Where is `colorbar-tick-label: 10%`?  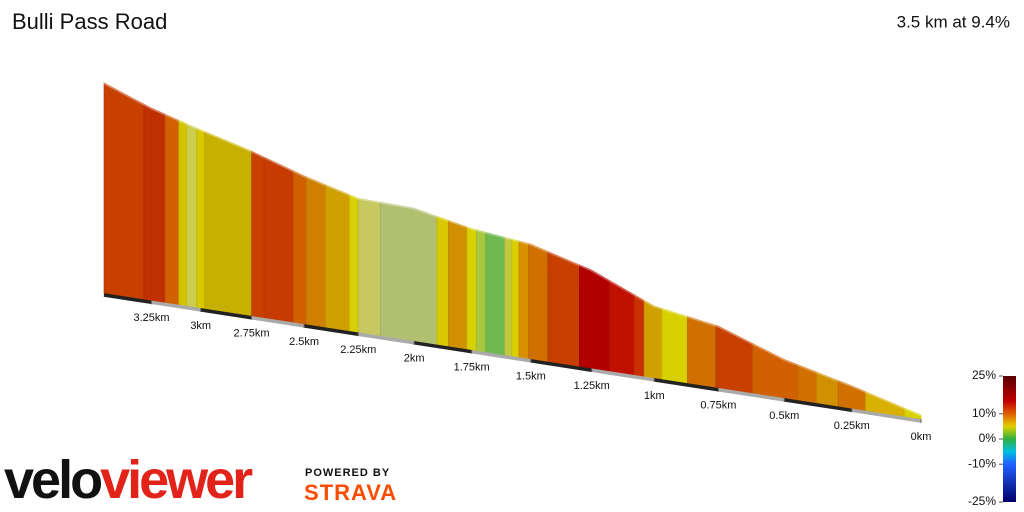 colorbar-tick-label: 10% is located at coordinates (984, 413).